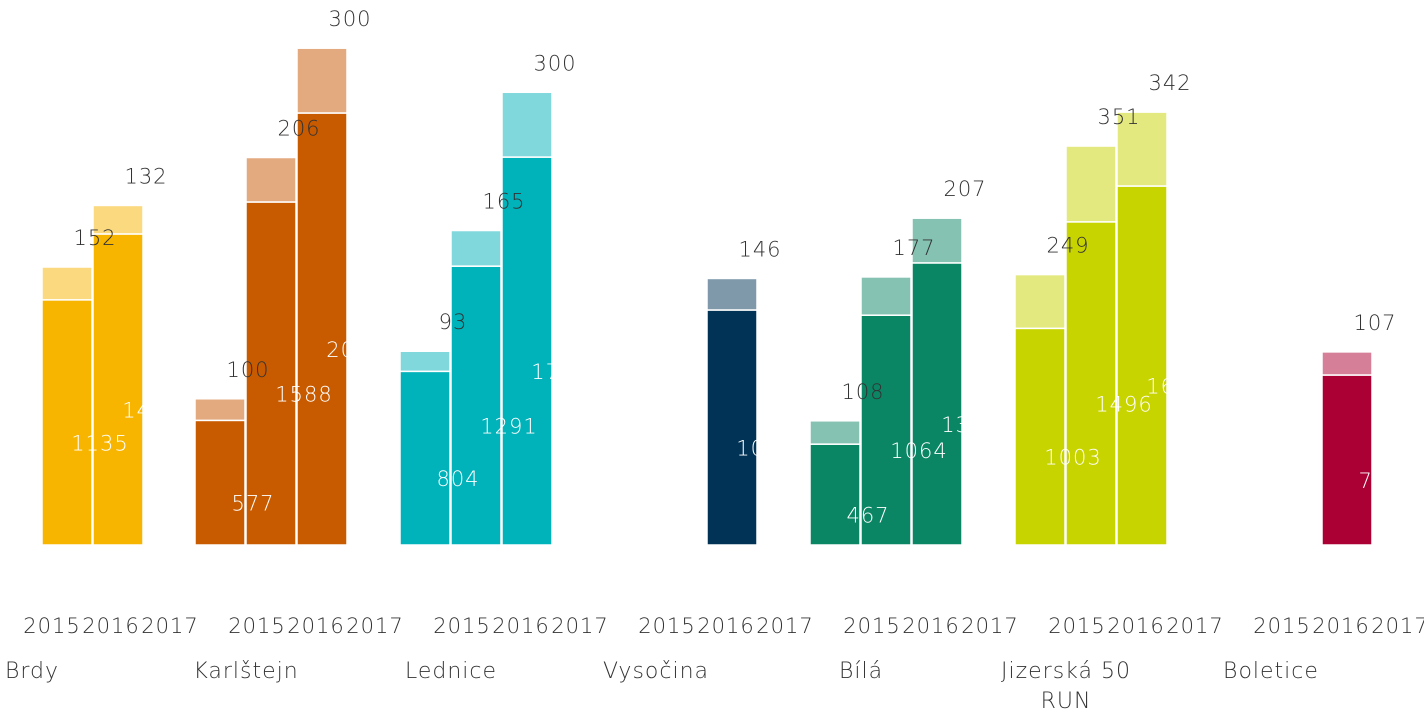 The width and height of the screenshot is (1424, 716). What do you see at coordinates (1169, 83) in the screenshot?
I see `top-label: 342` at bounding box center [1169, 83].